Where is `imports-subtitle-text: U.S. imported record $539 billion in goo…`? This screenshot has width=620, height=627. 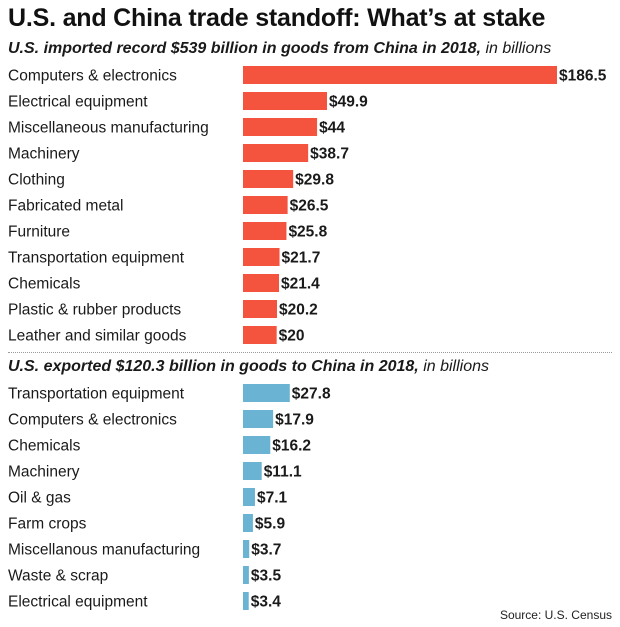 imports-subtitle-text: U.S. imported record $539 billion in goo… is located at coordinates (244, 48).